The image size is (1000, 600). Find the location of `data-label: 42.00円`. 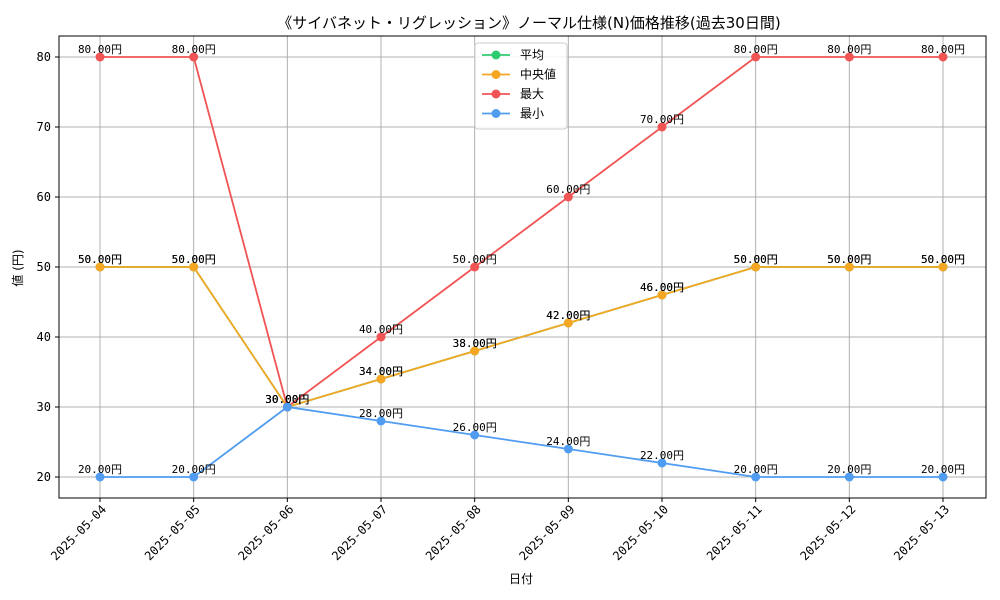

data-label: 42.00円 is located at coordinates (568, 315).